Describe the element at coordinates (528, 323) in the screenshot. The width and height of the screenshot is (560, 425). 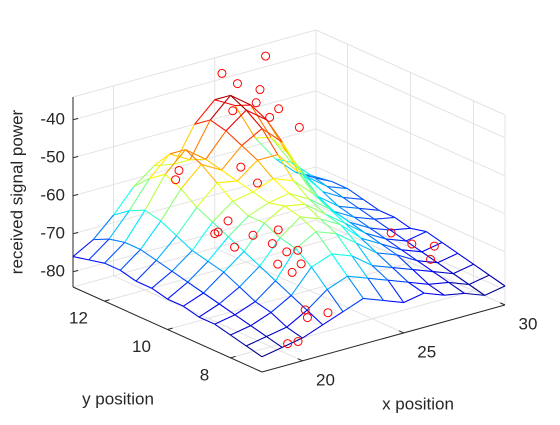
I see `x-tick-label: 30` at that location.